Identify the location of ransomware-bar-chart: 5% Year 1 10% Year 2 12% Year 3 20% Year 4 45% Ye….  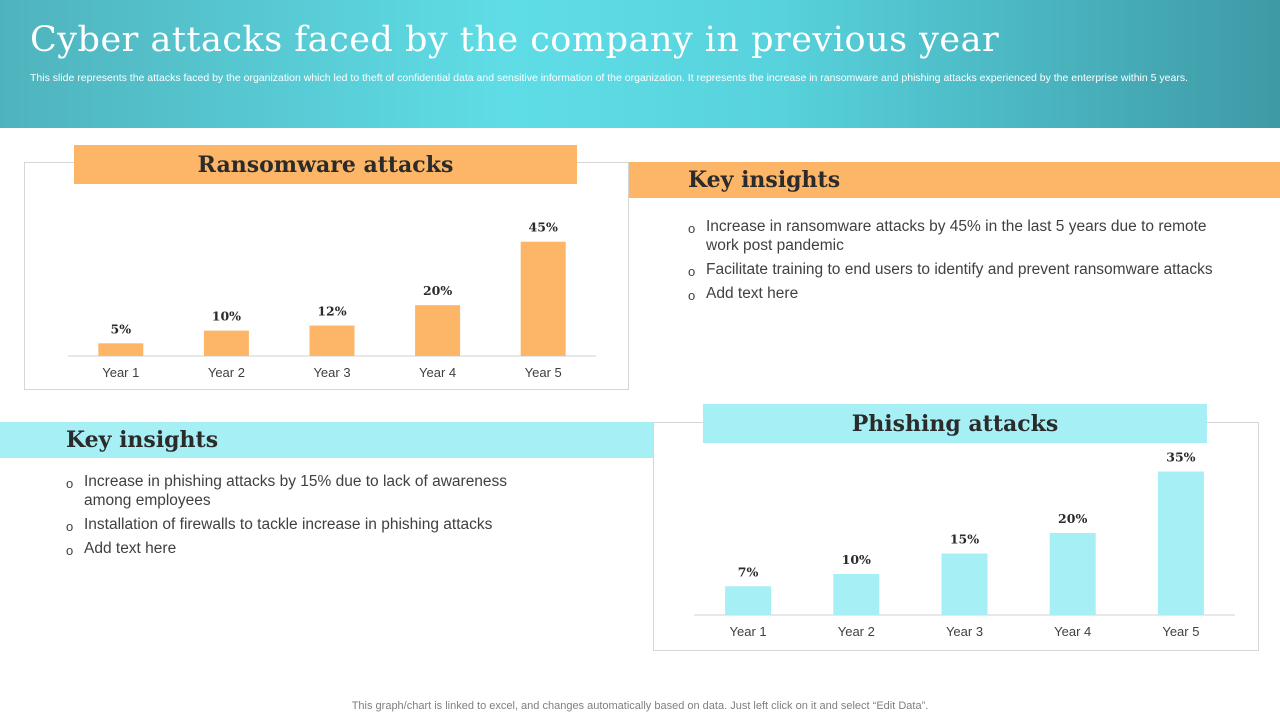
(325, 289).